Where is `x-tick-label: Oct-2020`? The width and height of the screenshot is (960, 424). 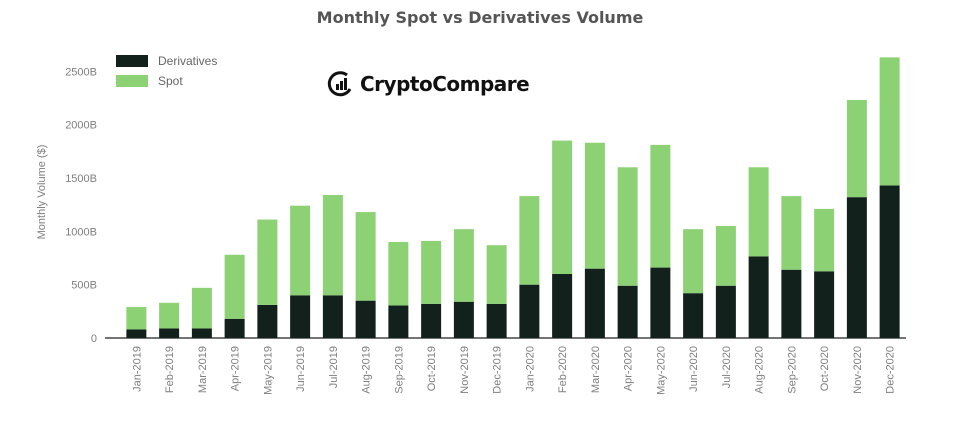
x-tick-label: Oct-2020 is located at coordinates (825, 368).